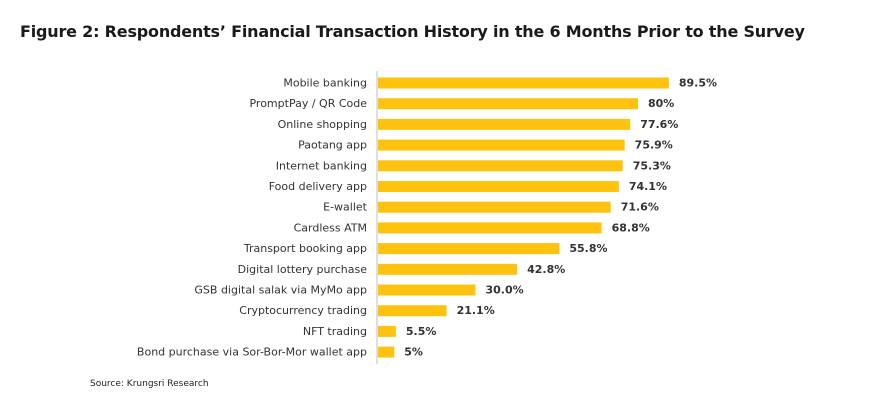 This screenshot has width=870, height=411. I want to click on category-label: Cryptocurrency trading, so click(303, 310).